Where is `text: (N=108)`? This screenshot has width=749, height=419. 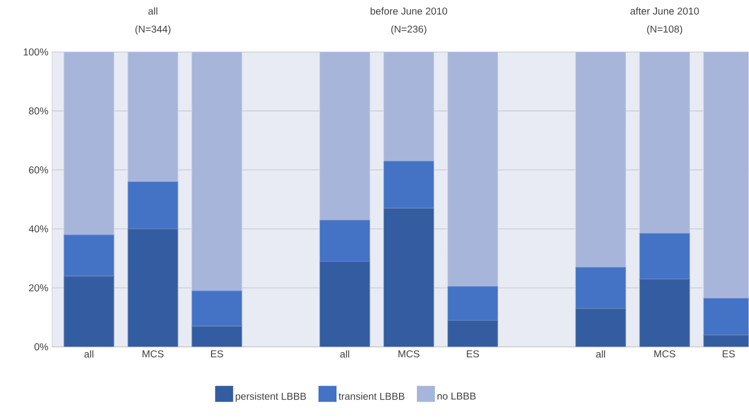
text: (N=108) is located at coordinates (664, 30).